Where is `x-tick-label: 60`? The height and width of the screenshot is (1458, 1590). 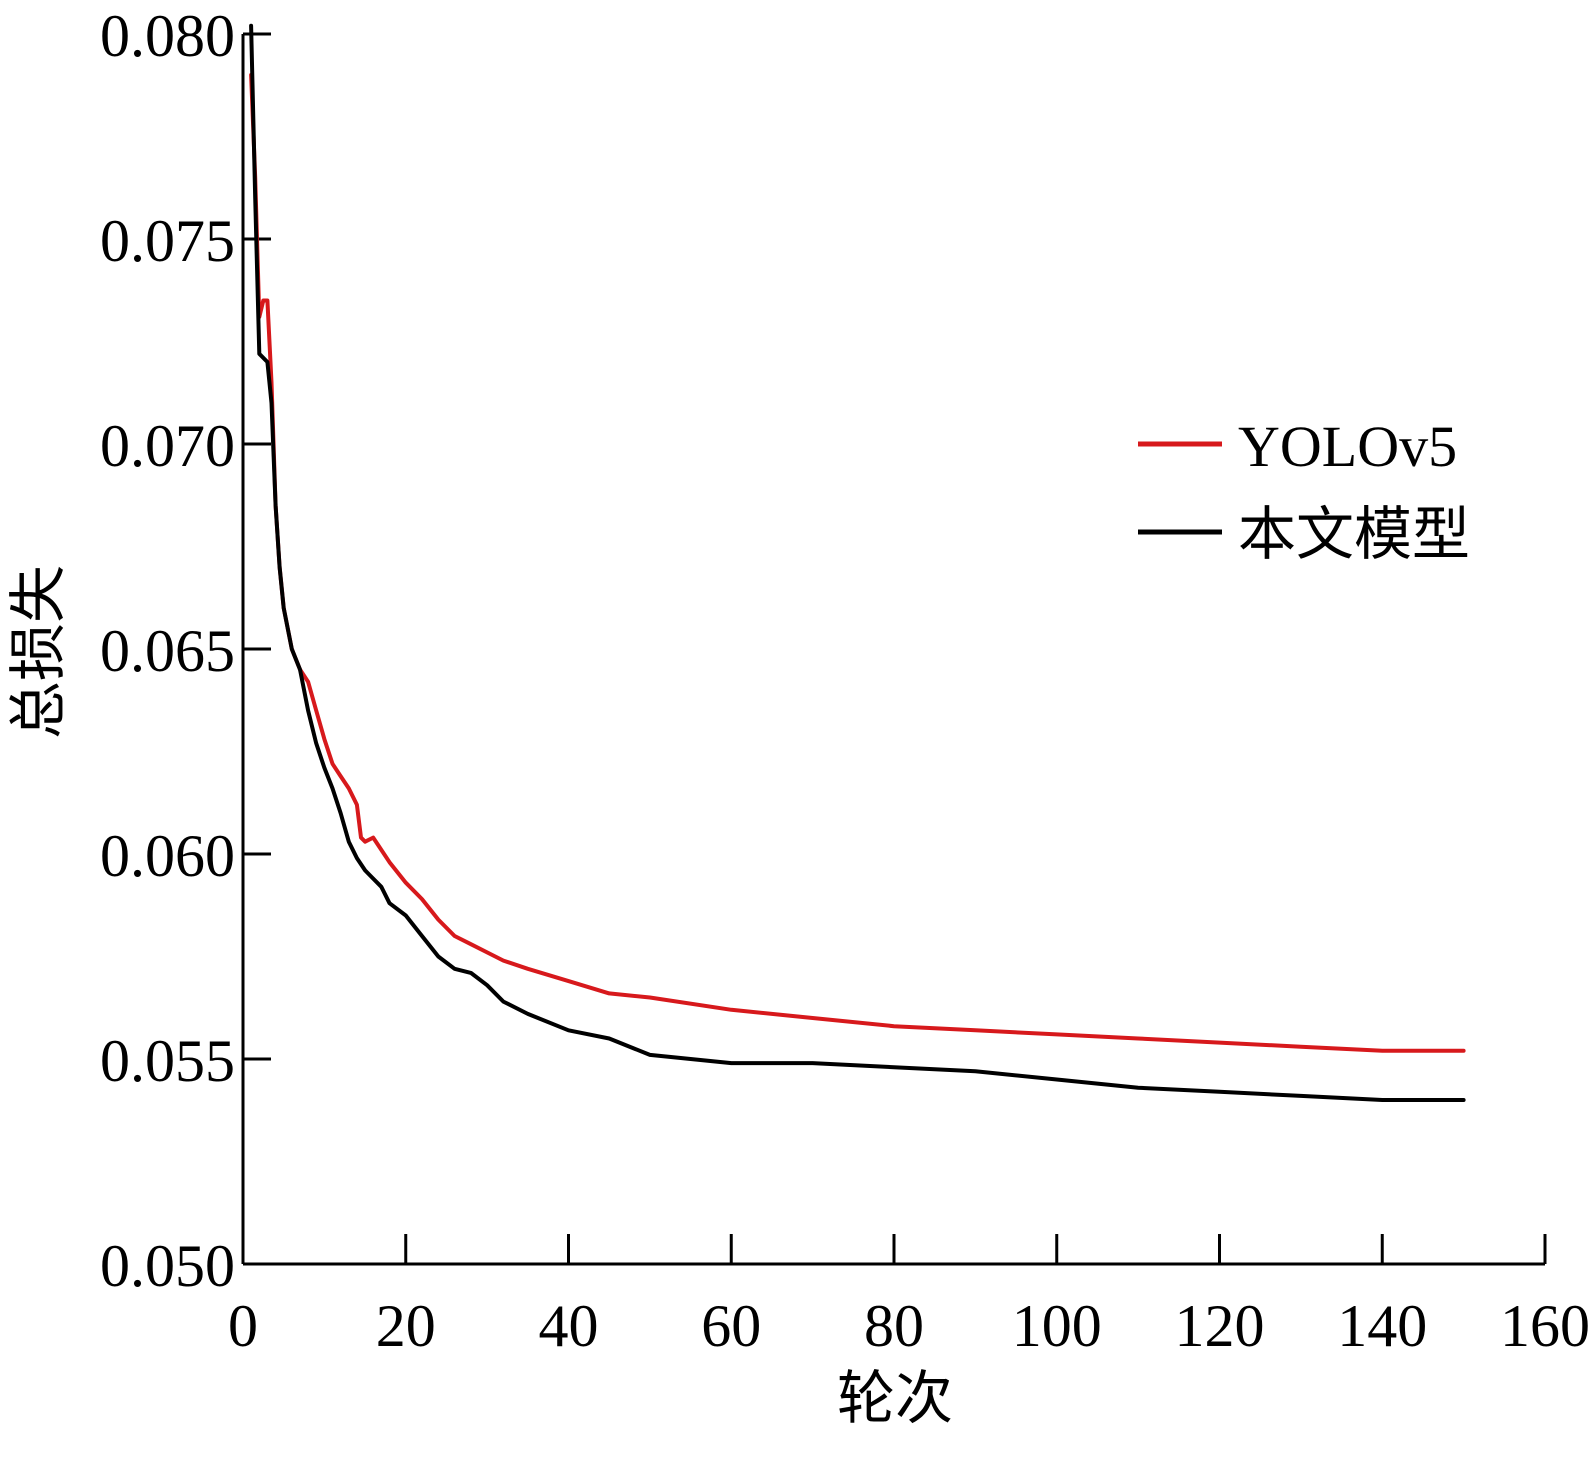
x-tick-label: 60 is located at coordinates (731, 1326).